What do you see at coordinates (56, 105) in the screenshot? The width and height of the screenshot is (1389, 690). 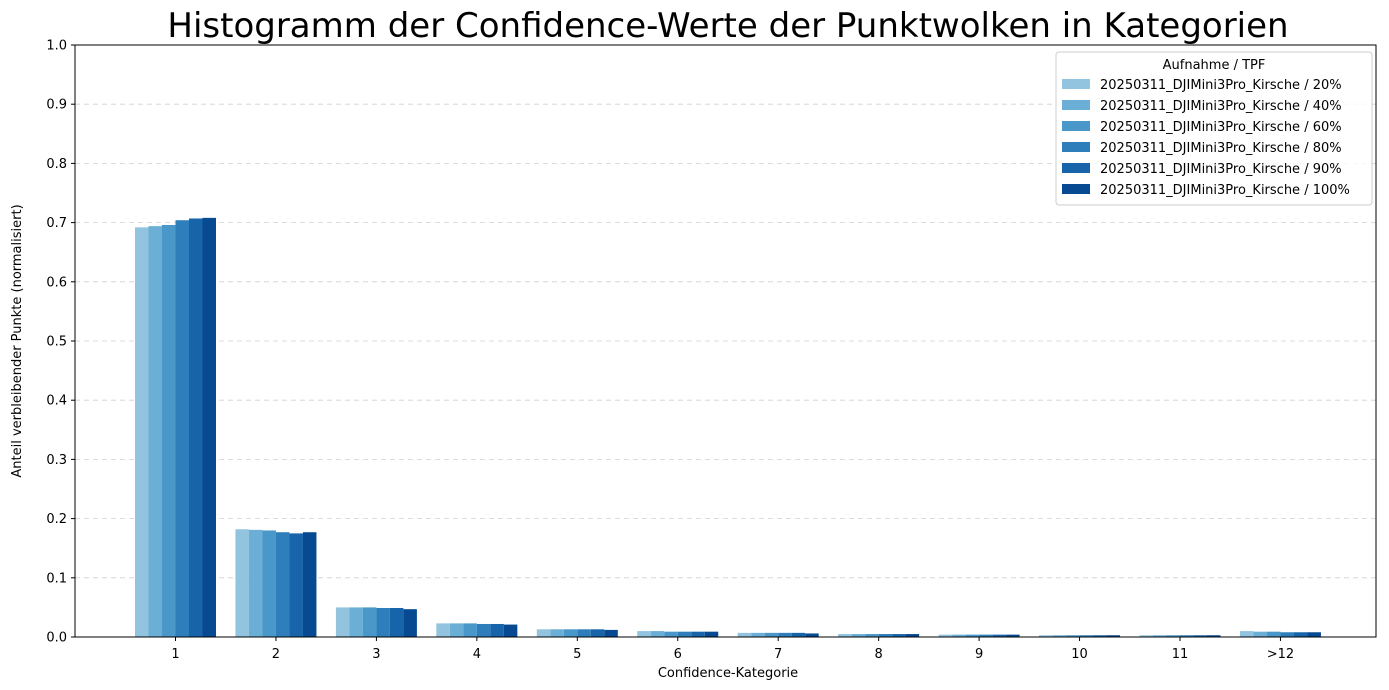 I see `y-tick-label: 0.9` at bounding box center [56, 105].